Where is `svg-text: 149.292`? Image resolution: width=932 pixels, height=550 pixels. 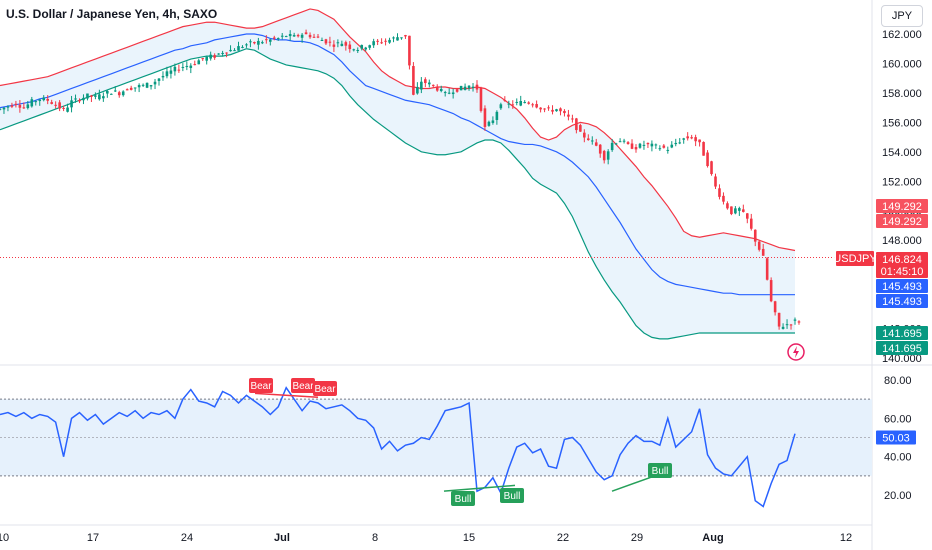
svg-text: 149.292 is located at coordinates (902, 207).